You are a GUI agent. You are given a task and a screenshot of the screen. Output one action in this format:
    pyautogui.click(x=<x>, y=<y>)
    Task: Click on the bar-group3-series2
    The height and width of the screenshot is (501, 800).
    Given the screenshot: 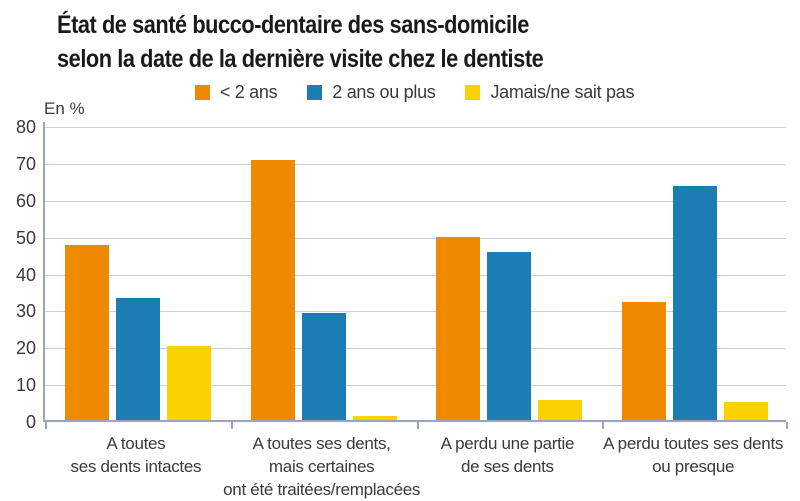 What is the action you would take?
    pyautogui.click(x=509, y=336)
    